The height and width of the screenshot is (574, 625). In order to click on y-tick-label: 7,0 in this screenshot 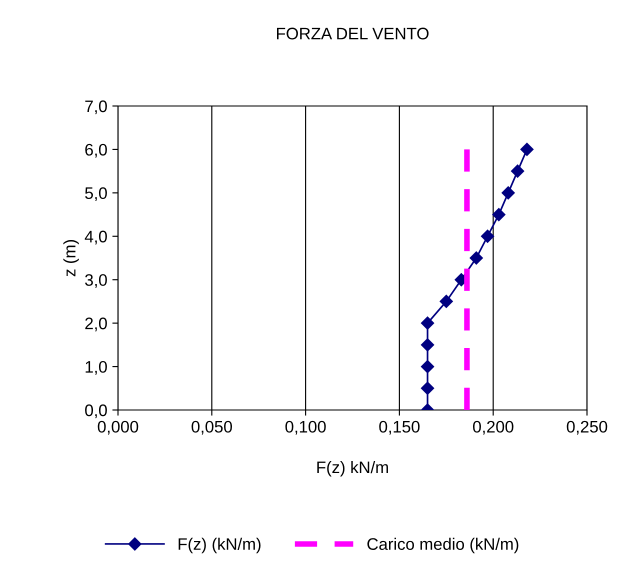, I will do `click(96, 107)`.